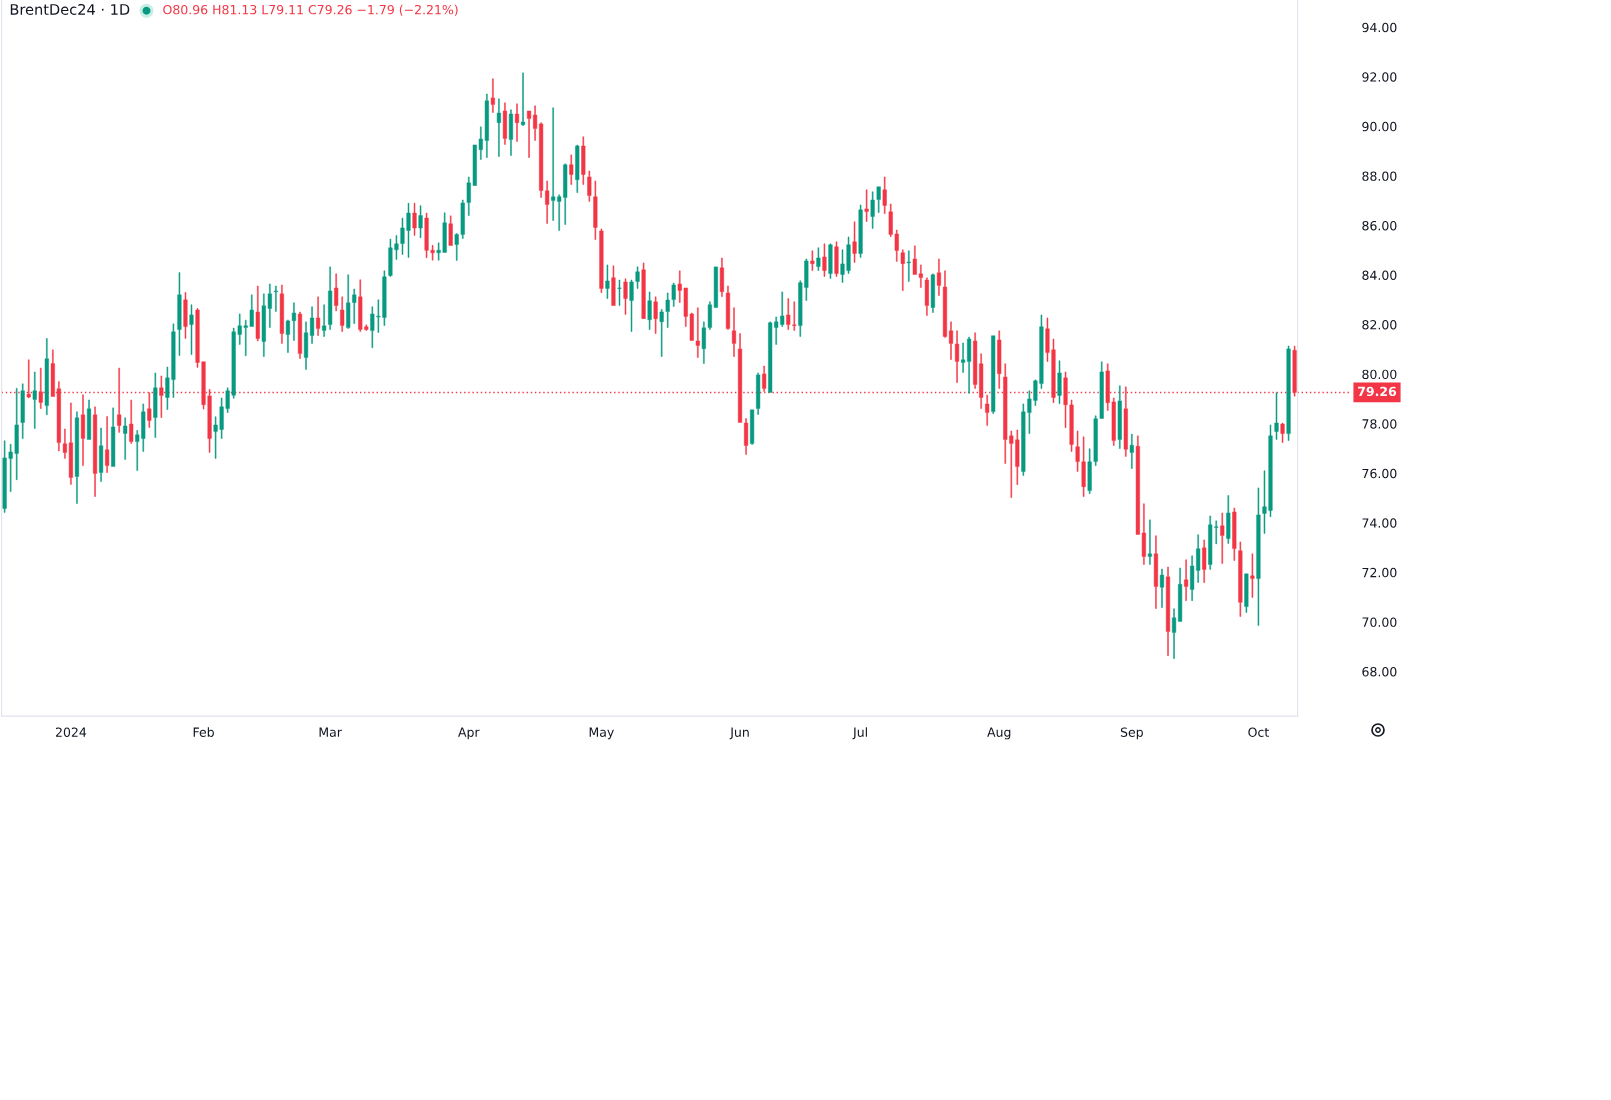  Describe the element at coordinates (310, 10) in the screenshot. I see `chart-subtitle: O80.96 H81.13 L79.11 C79.26 −1.79 (−2.21%)` at that location.